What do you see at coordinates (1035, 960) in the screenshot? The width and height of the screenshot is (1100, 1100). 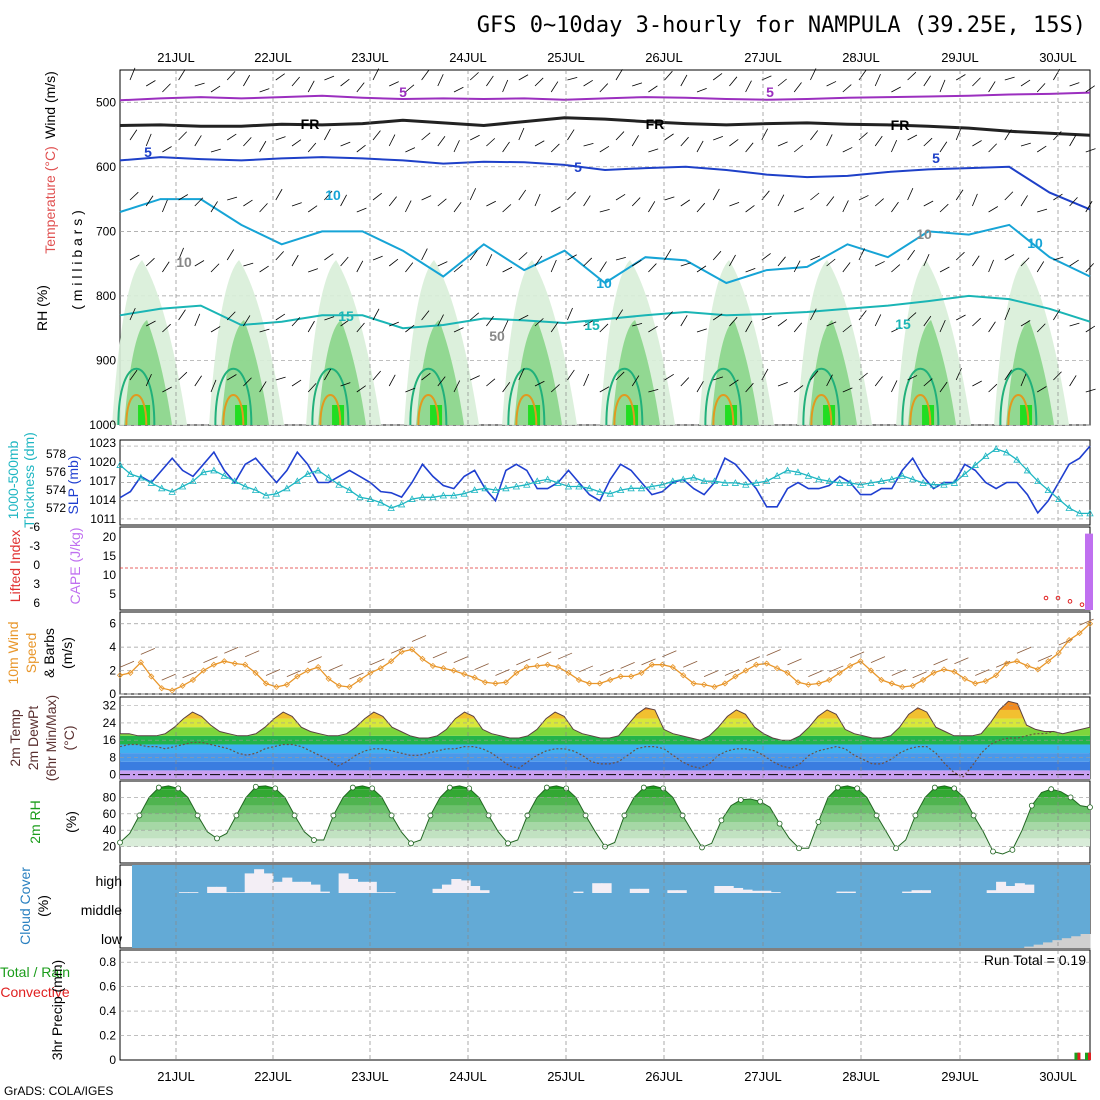 I see `run-total-label: Run Total = 0.19` at bounding box center [1035, 960].